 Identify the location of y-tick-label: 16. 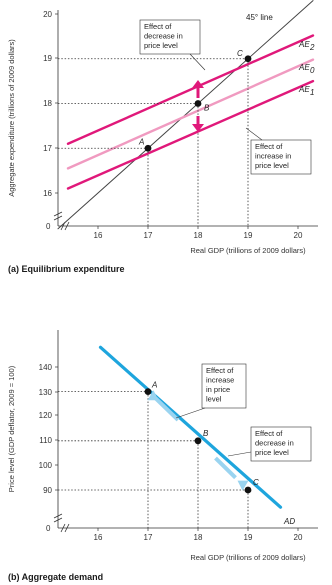
(47, 193).